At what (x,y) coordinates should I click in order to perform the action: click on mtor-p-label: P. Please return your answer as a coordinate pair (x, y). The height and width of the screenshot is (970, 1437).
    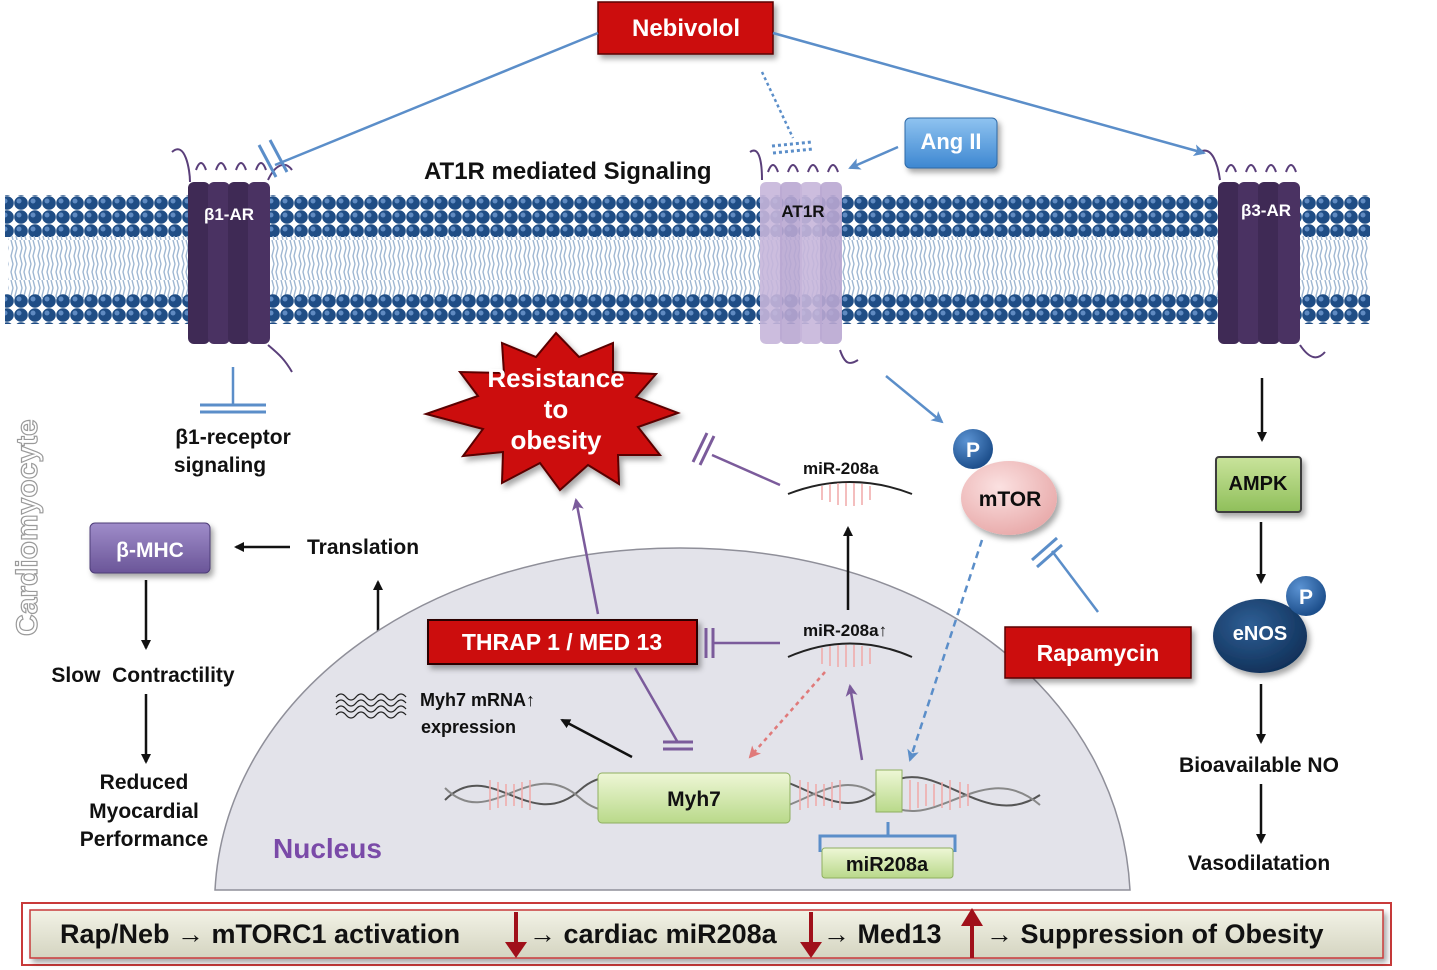
    Looking at the image, I should click on (973, 450).